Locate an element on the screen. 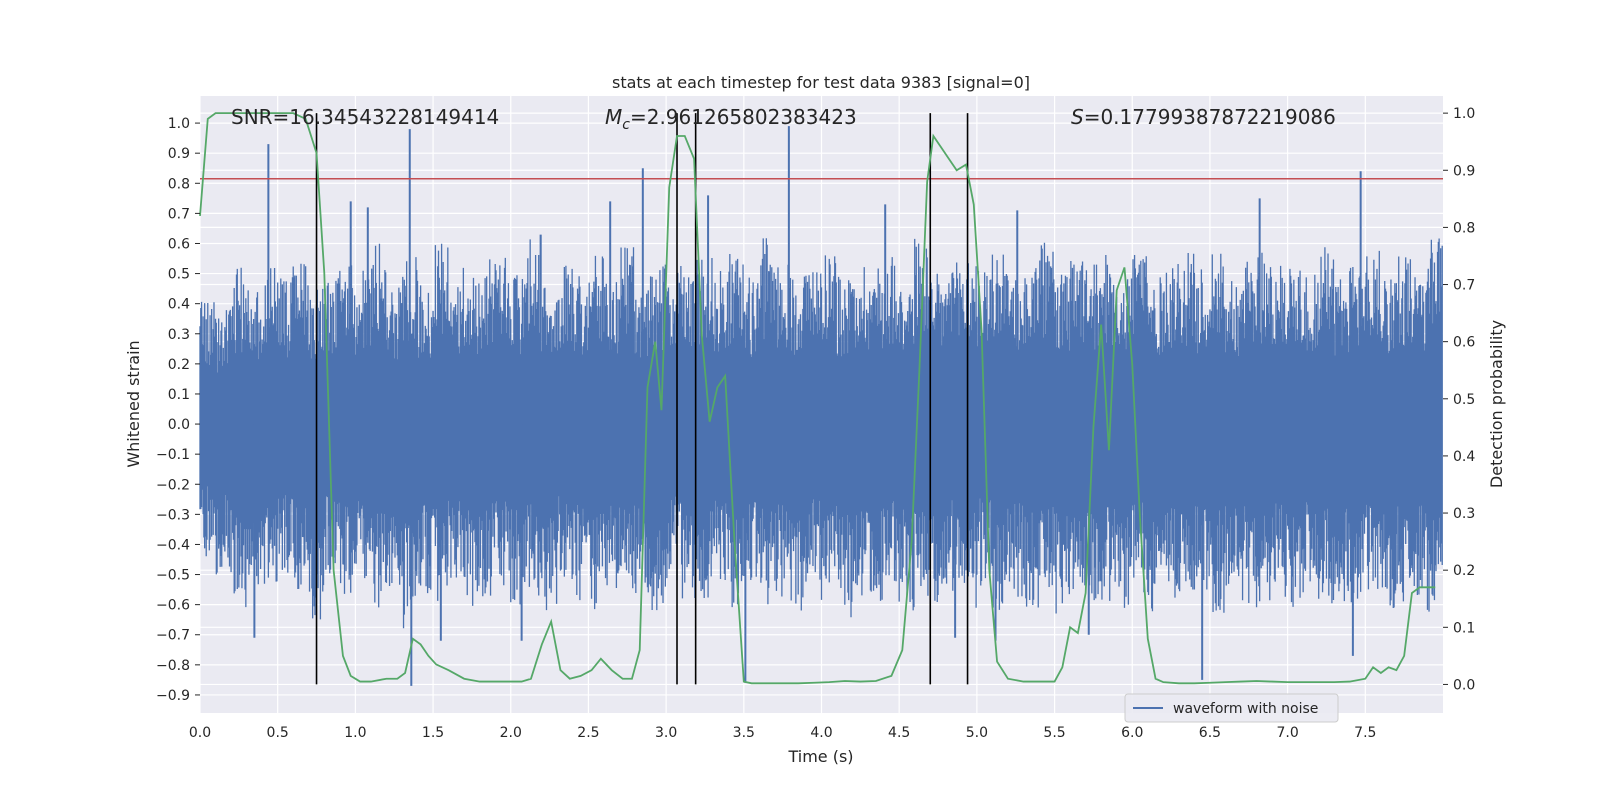 The image size is (1600, 800). y-tick-label-13: −0.3 is located at coordinates (173, 515).